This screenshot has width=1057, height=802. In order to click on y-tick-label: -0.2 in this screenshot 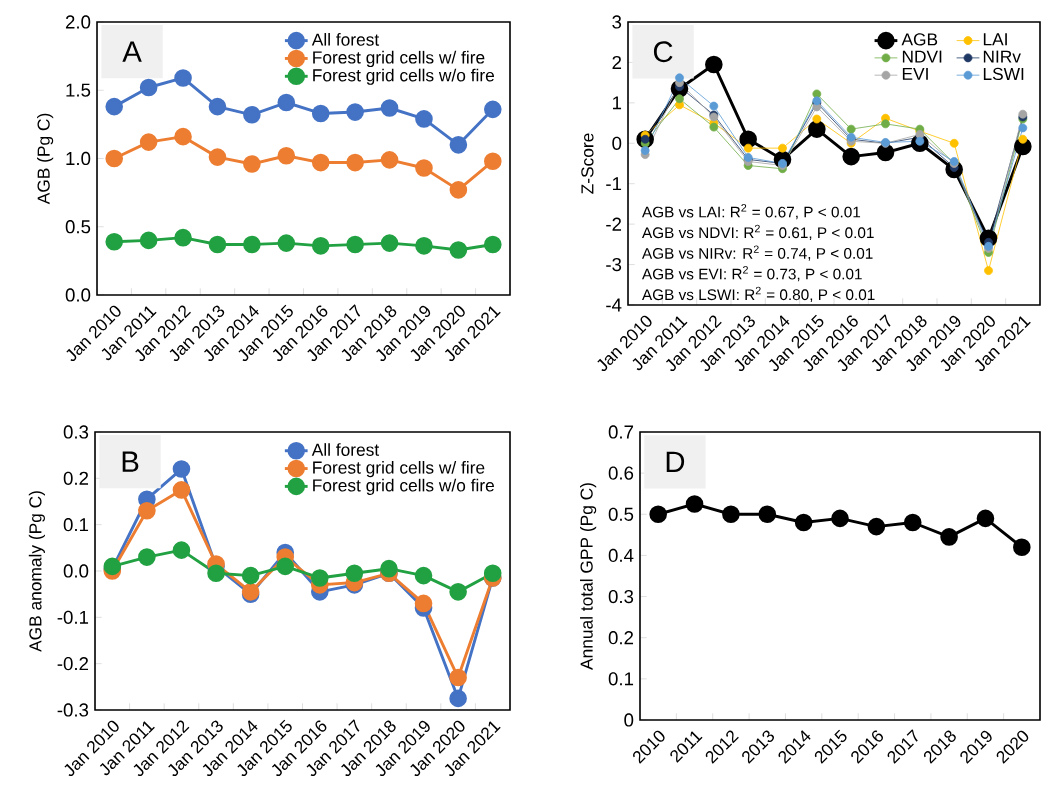, I will do `click(73, 664)`.